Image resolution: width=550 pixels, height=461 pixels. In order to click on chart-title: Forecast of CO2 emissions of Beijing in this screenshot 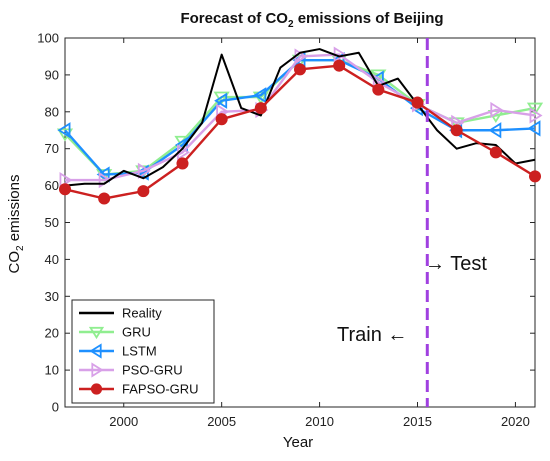, I will do `click(311, 20)`.